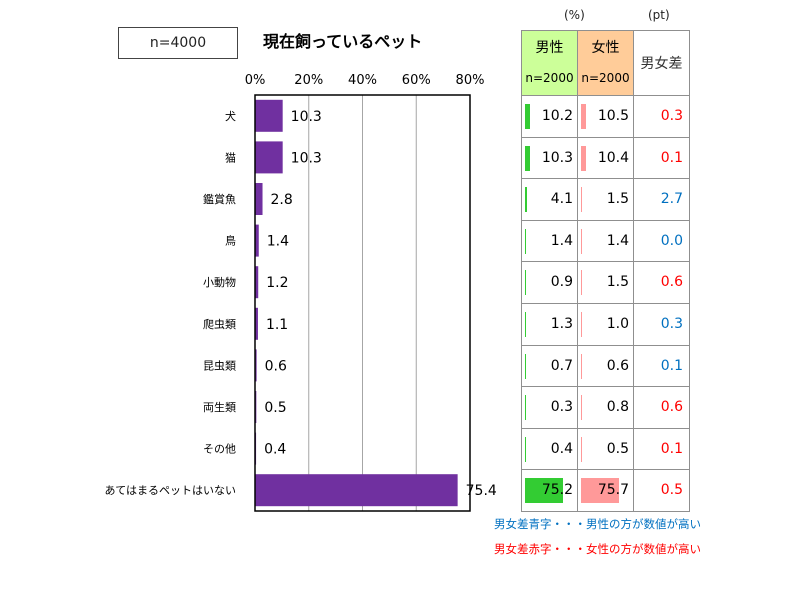  Describe the element at coordinates (661, 63) in the screenshot. I see `diff-header: 男女差` at that location.